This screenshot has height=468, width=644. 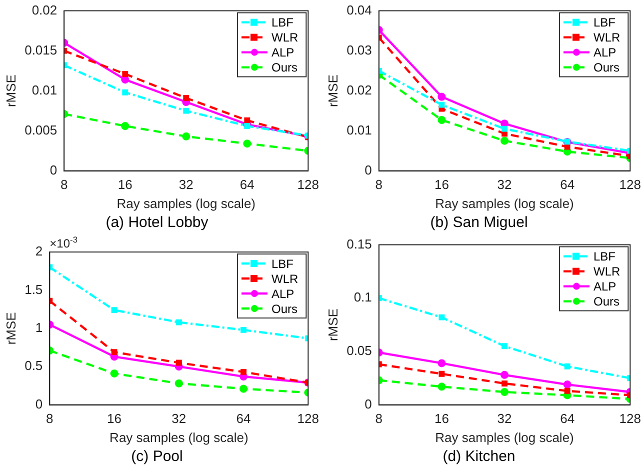 What do you see at coordinates (33, 289) in the screenshot?
I see `y-tick-label: 1.5` at bounding box center [33, 289].